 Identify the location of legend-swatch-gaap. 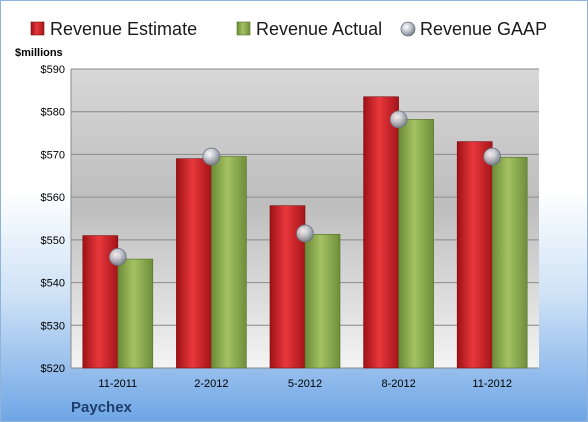
(408, 29).